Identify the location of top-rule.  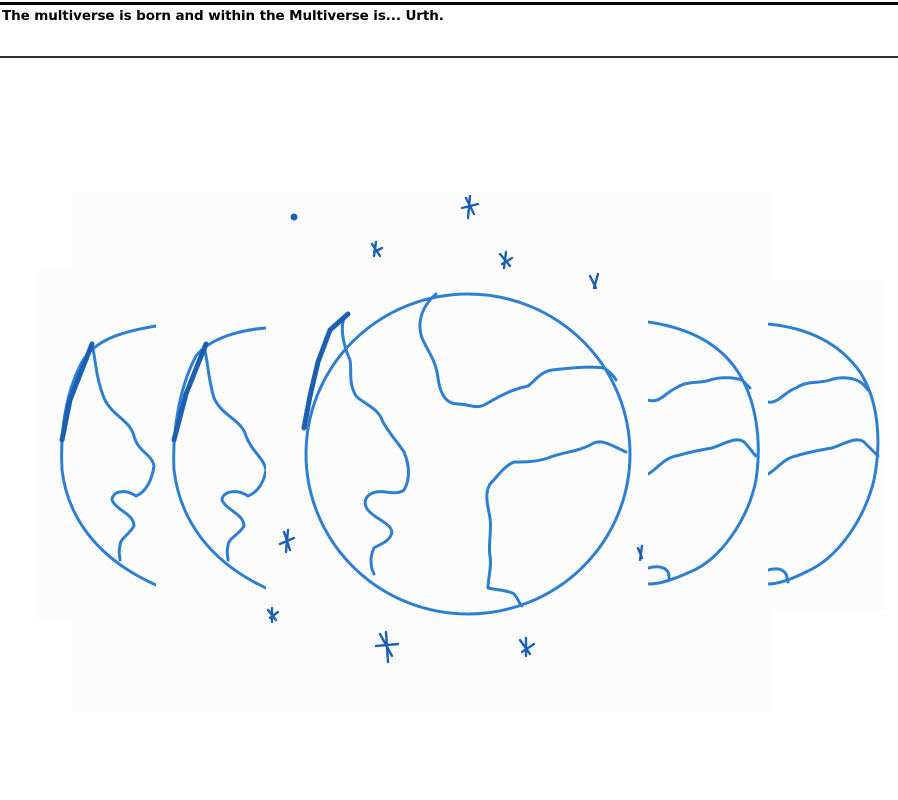
(449, 3).